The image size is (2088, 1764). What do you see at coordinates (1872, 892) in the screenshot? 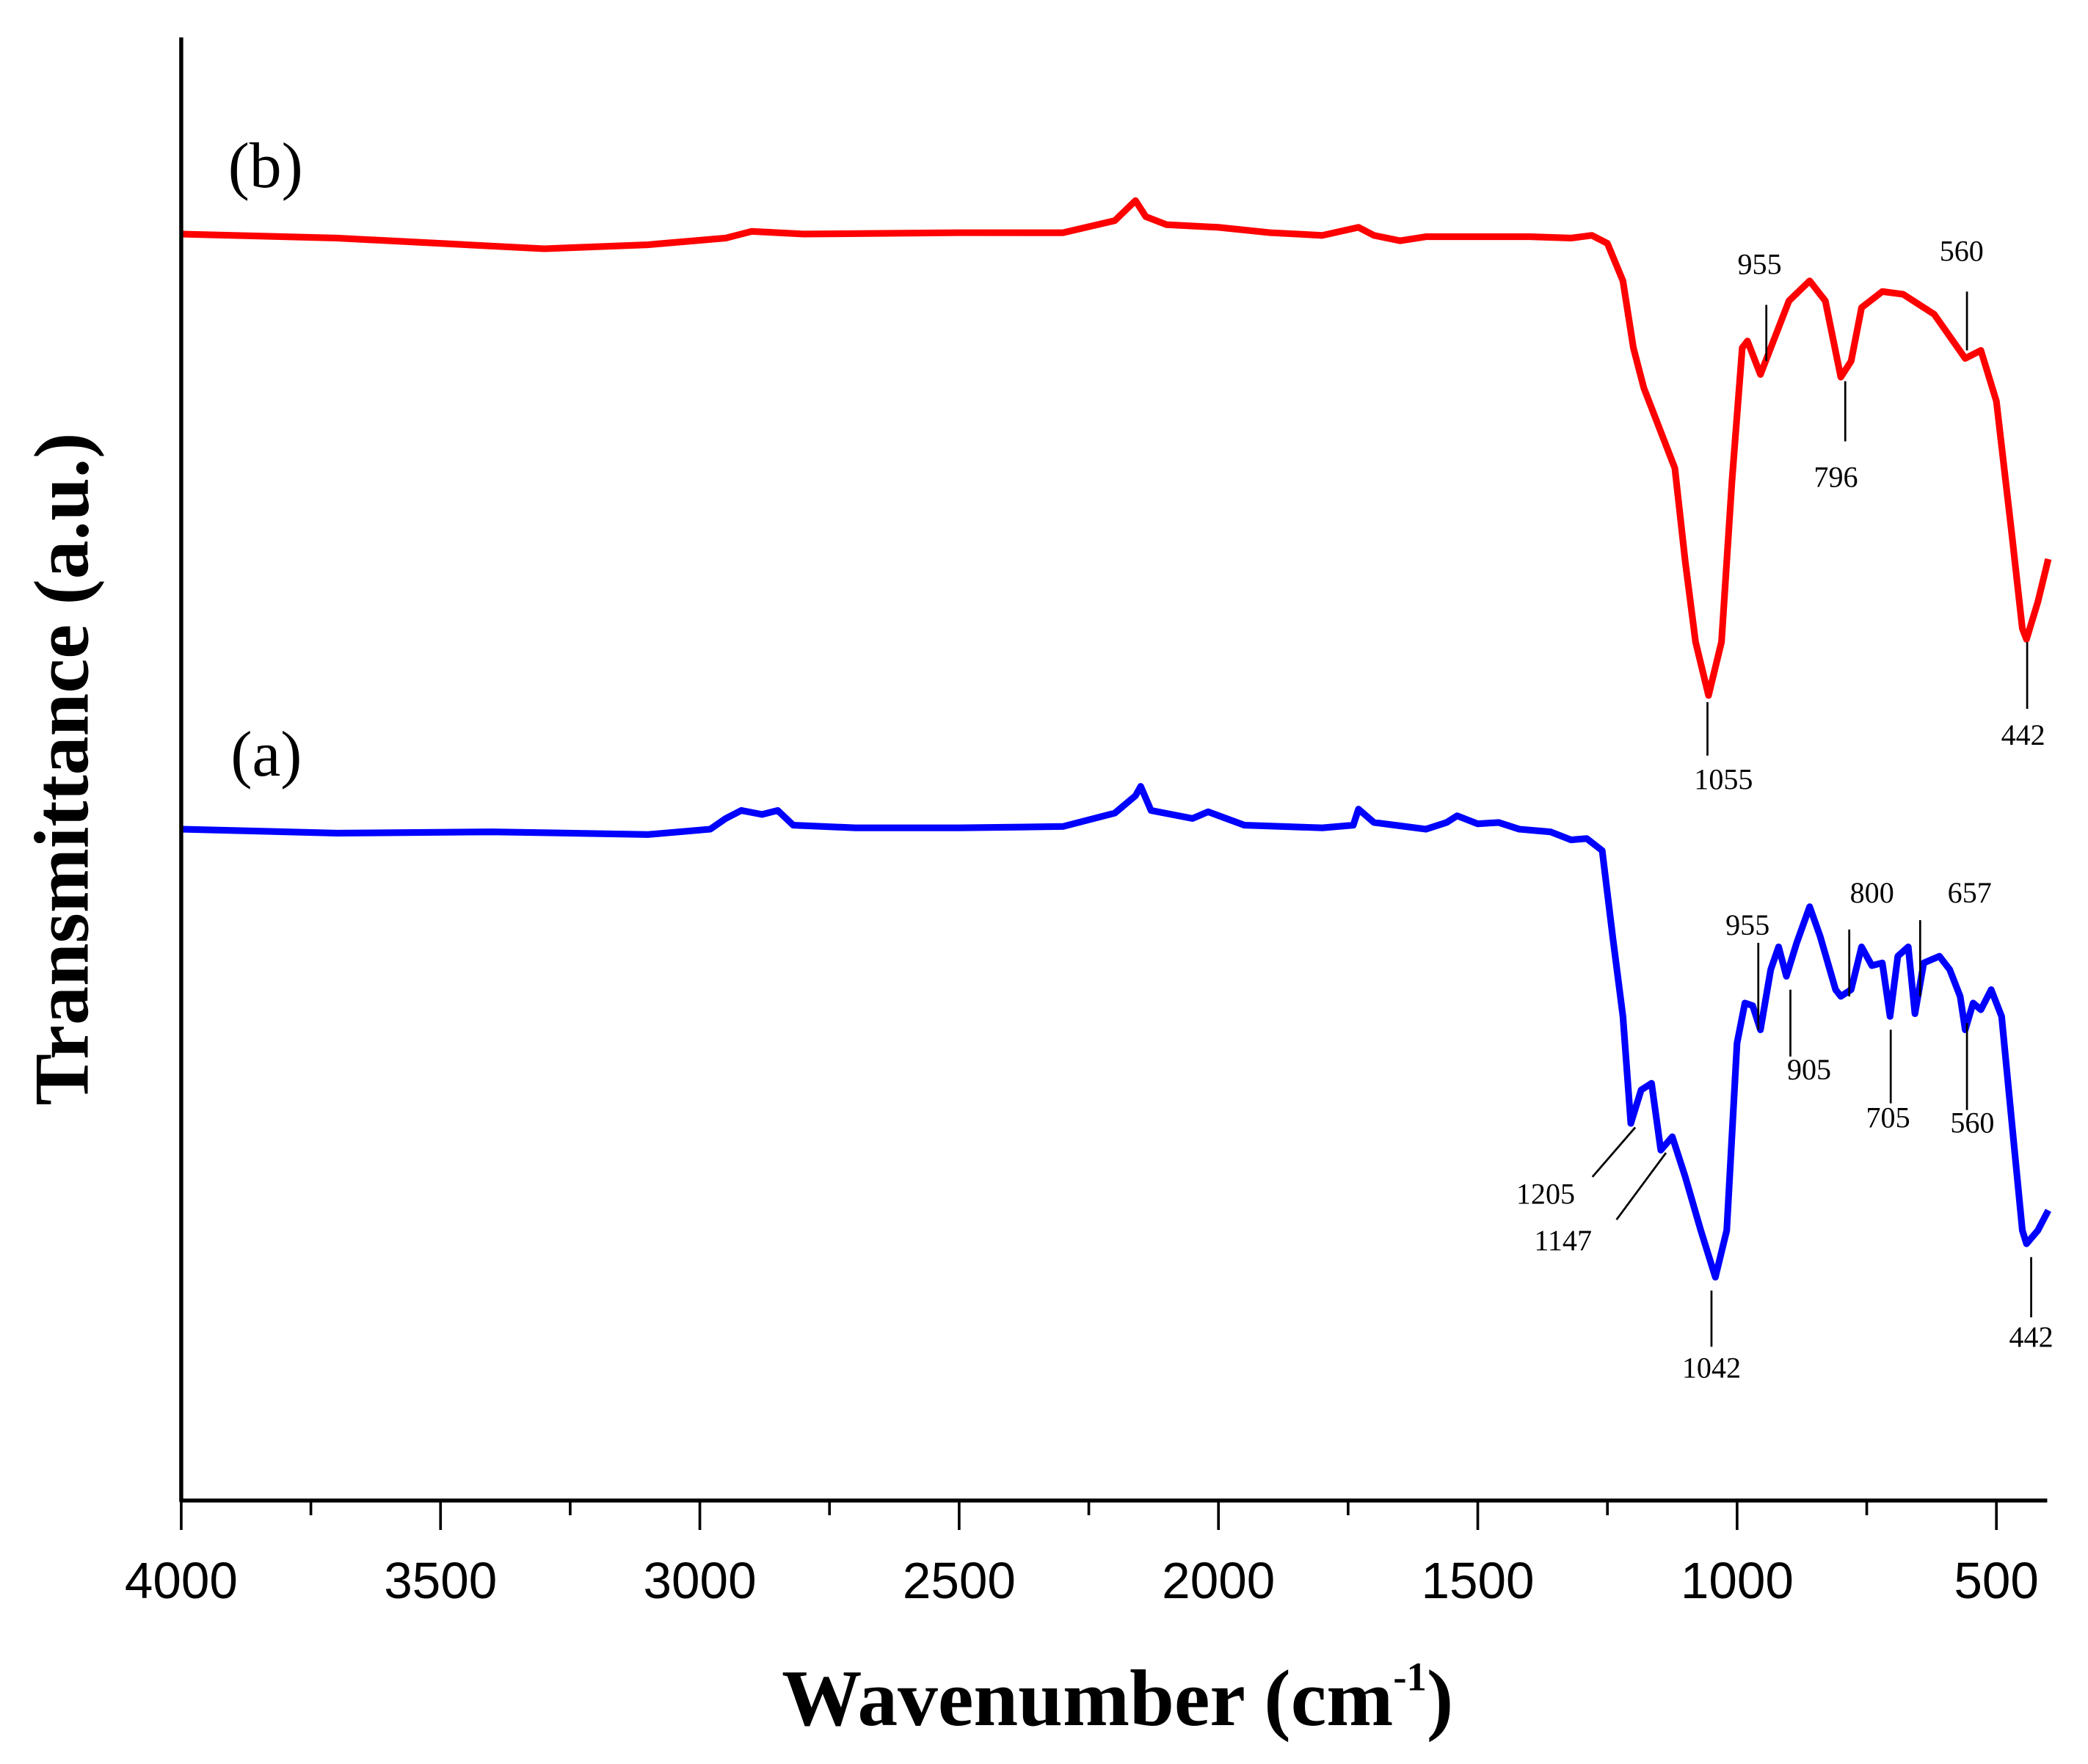
I see `peak-label: 800` at bounding box center [1872, 892].